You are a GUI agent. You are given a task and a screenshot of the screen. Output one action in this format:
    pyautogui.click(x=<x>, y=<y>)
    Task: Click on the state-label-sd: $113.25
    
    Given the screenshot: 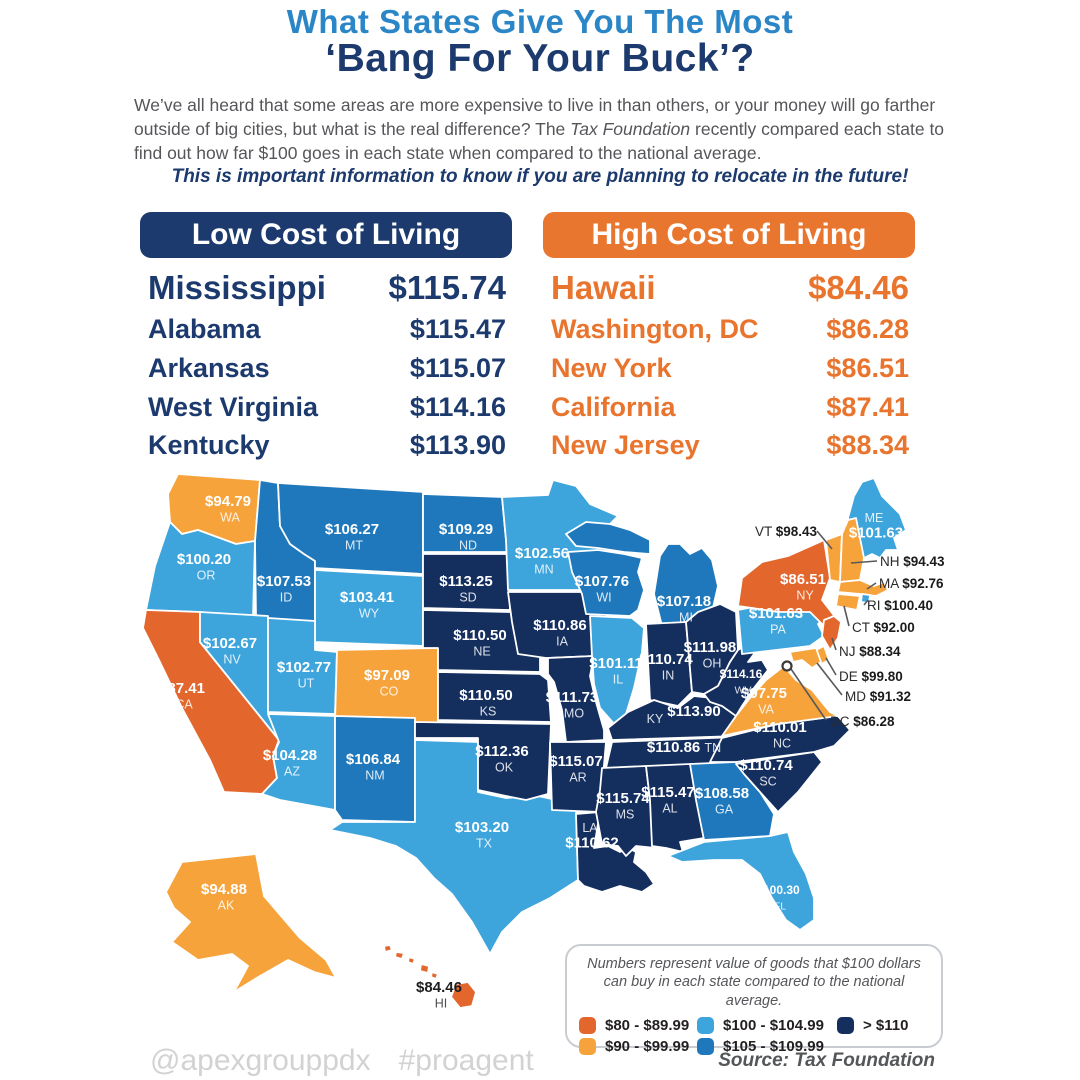 What is the action you would take?
    pyautogui.click(x=465, y=581)
    